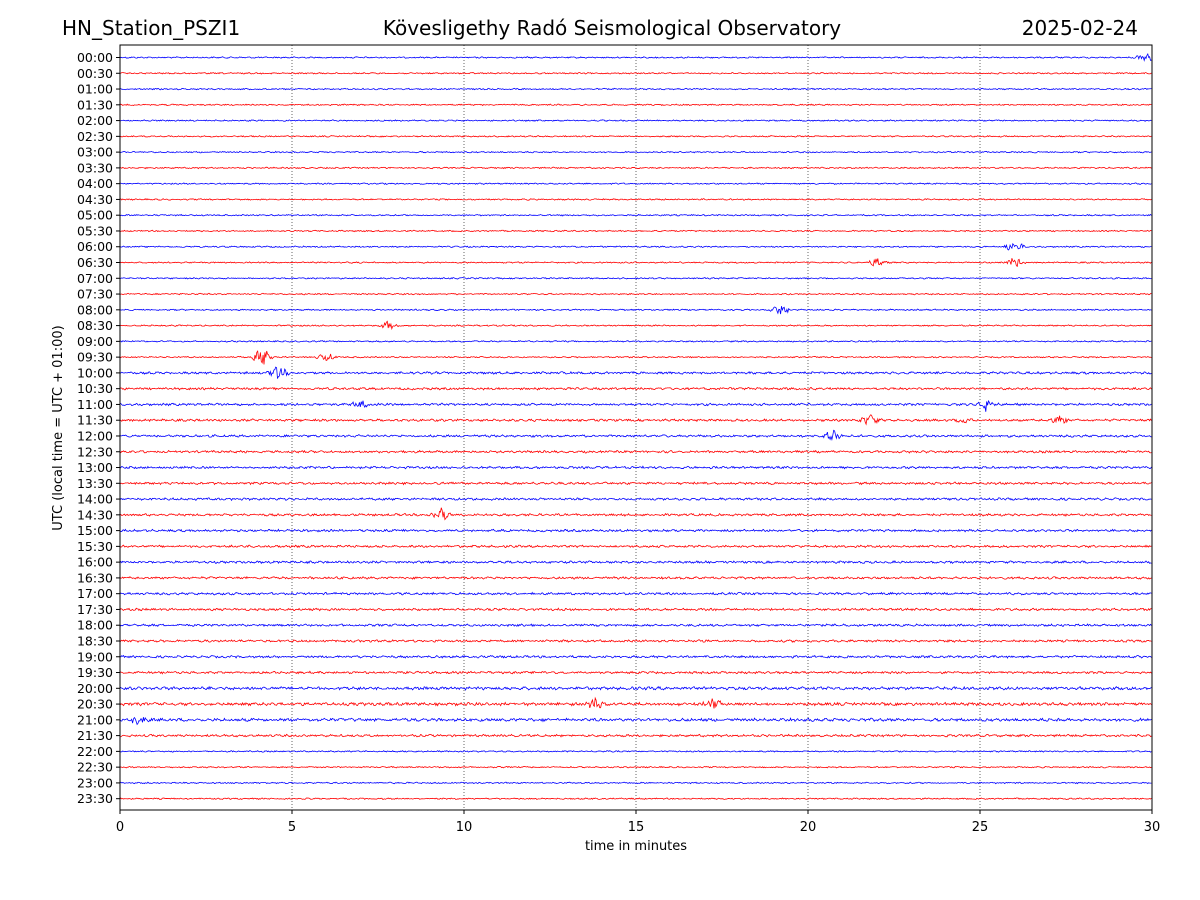 This screenshot has width=1200, height=900. I want to click on y-tick-label: 22:00, so click(95, 751).